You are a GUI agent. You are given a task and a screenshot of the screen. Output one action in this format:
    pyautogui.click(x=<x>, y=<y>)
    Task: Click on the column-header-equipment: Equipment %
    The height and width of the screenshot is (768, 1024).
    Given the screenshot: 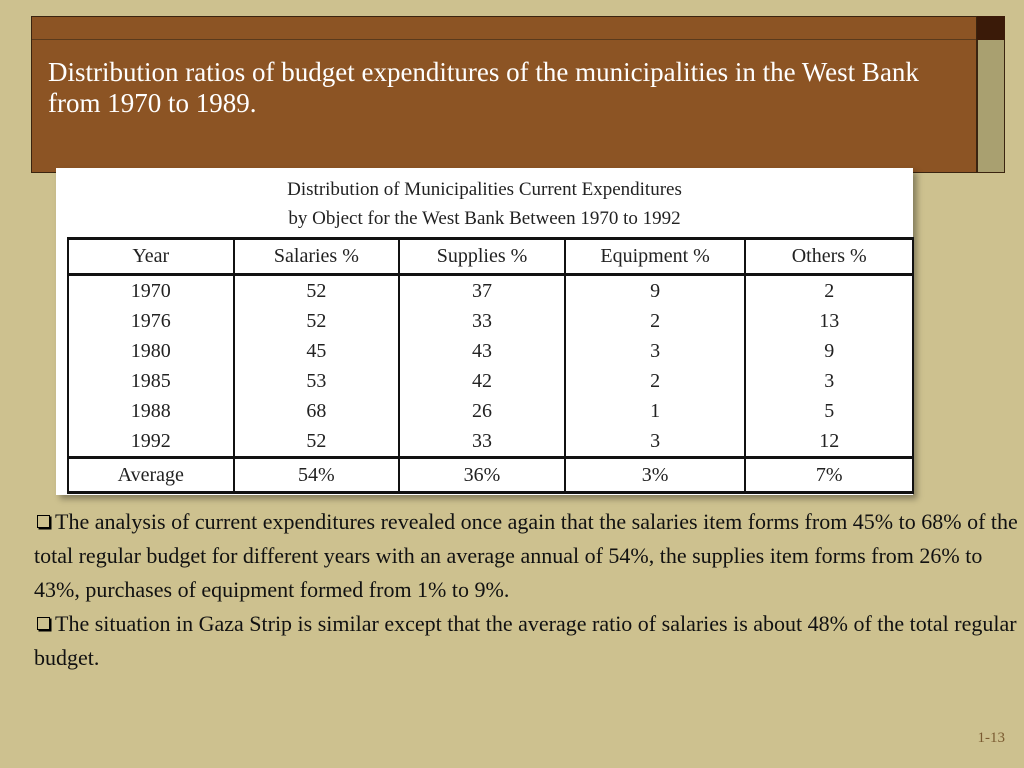 What is the action you would take?
    pyautogui.click(x=655, y=256)
    